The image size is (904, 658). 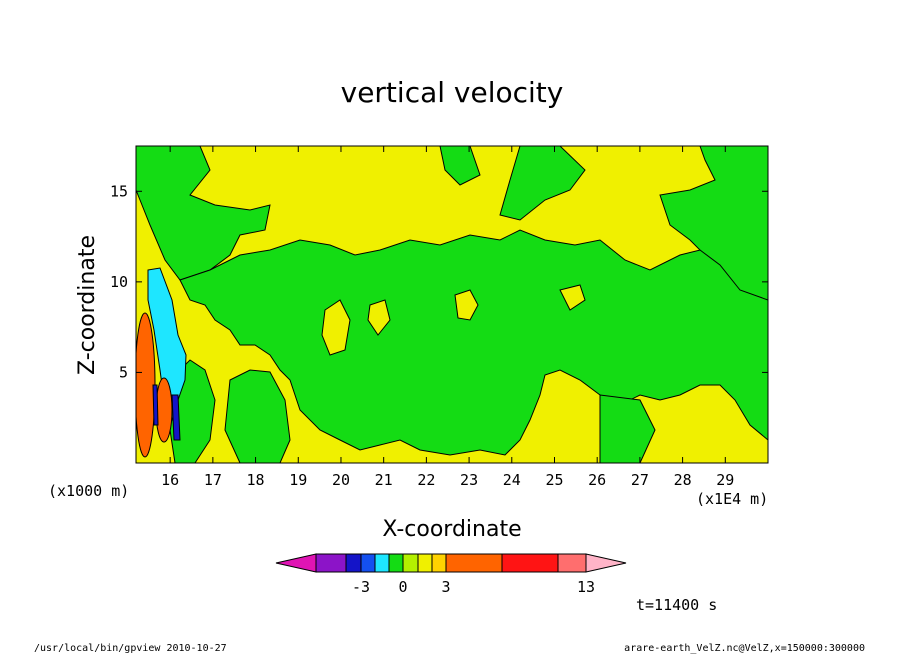 What do you see at coordinates (164, 410) in the screenshot?
I see `core-orange-right` at bounding box center [164, 410].